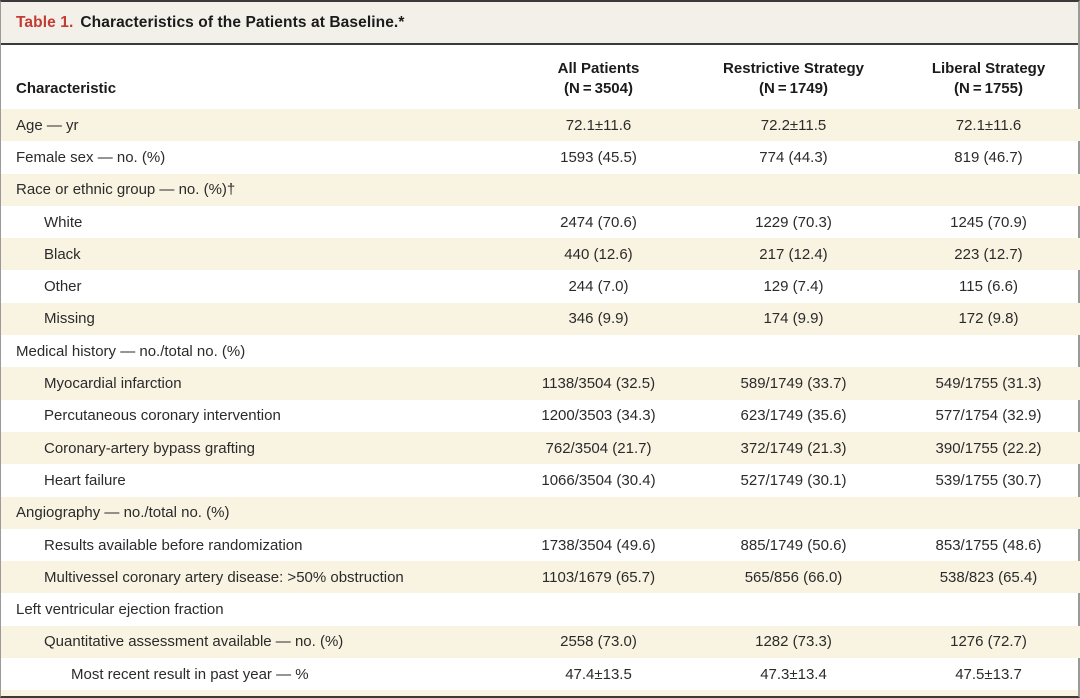 This screenshot has width=1080, height=698. What do you see at coordinates (793, 480) in the screenshot?
I see `row-value: 527/1749 (30.1)` at bounding box center [793, 480].